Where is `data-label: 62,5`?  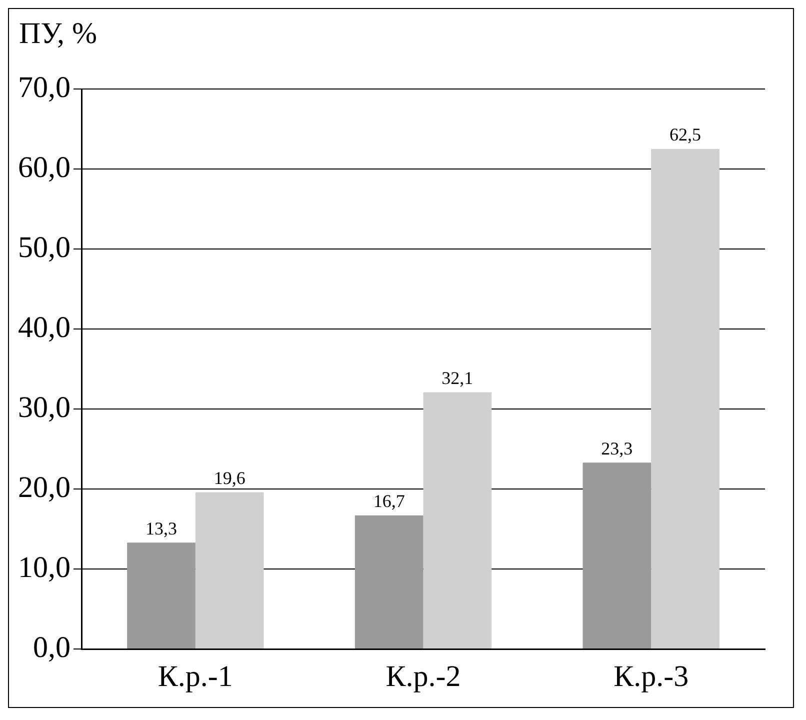
data-label: 62,5 is located at coordinates (686, 134).